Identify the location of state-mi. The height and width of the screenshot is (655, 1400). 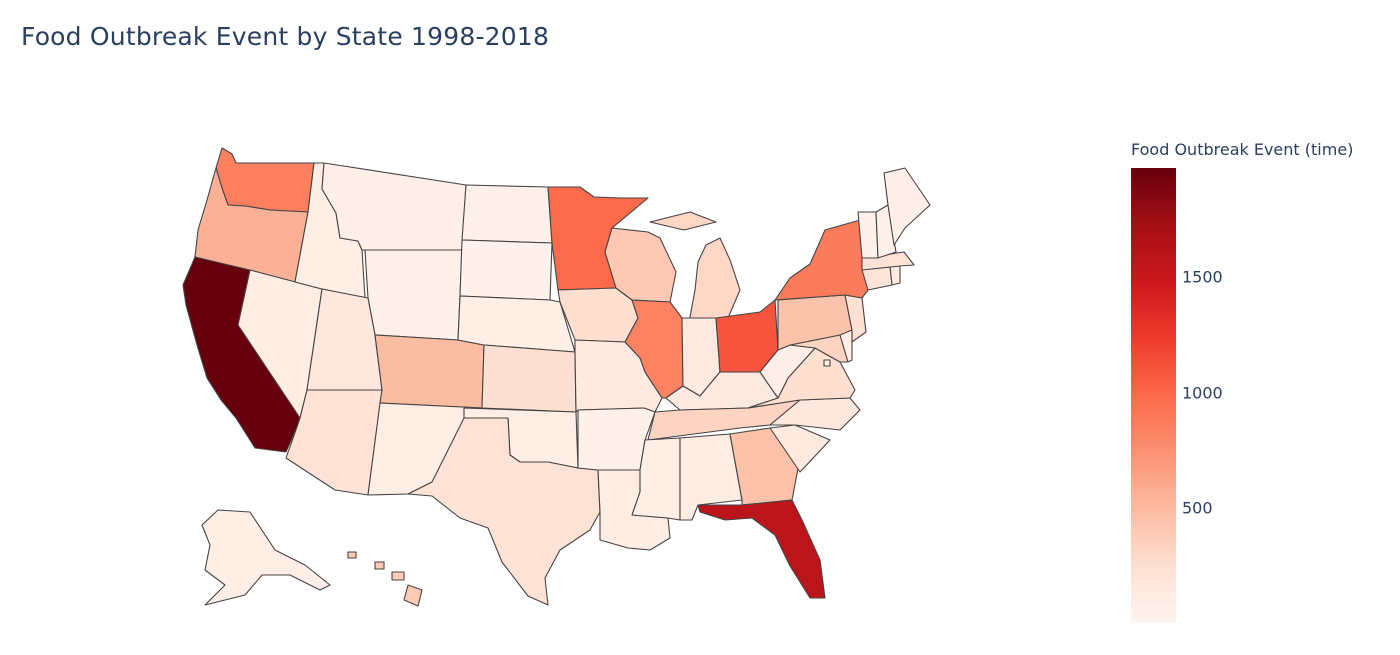
(695, 270).